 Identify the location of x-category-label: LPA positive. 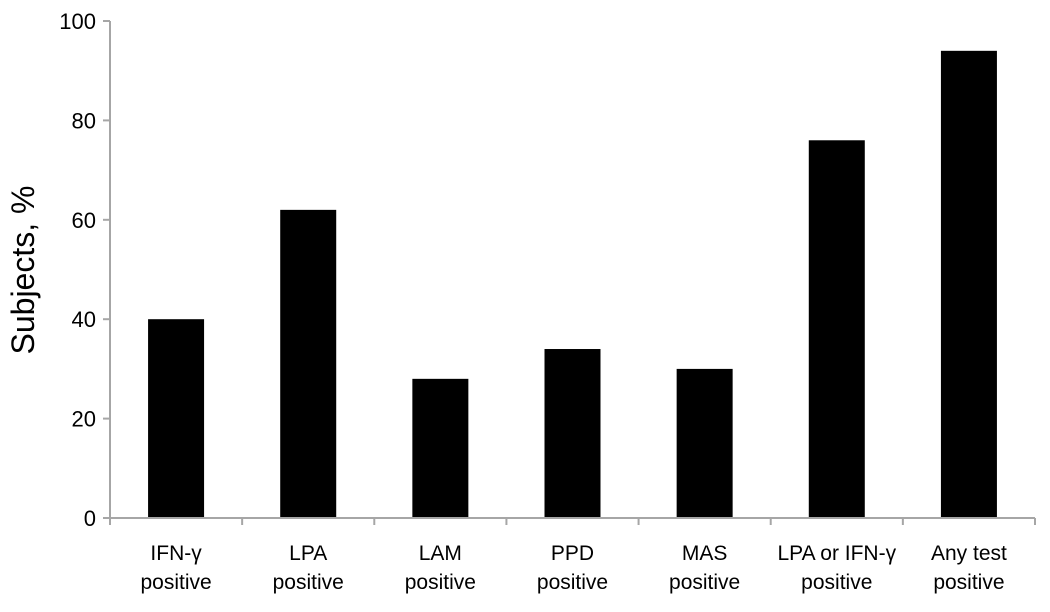
(308, 568).